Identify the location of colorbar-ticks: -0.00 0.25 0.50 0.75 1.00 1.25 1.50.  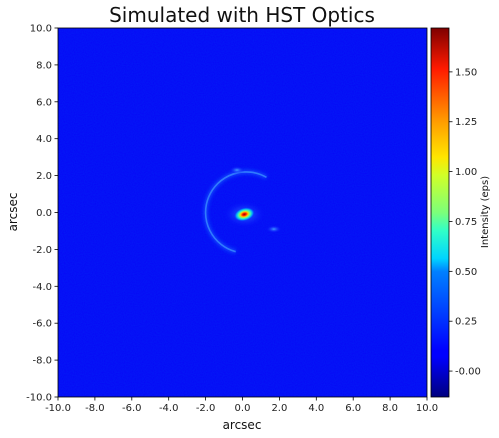
(465, 222).